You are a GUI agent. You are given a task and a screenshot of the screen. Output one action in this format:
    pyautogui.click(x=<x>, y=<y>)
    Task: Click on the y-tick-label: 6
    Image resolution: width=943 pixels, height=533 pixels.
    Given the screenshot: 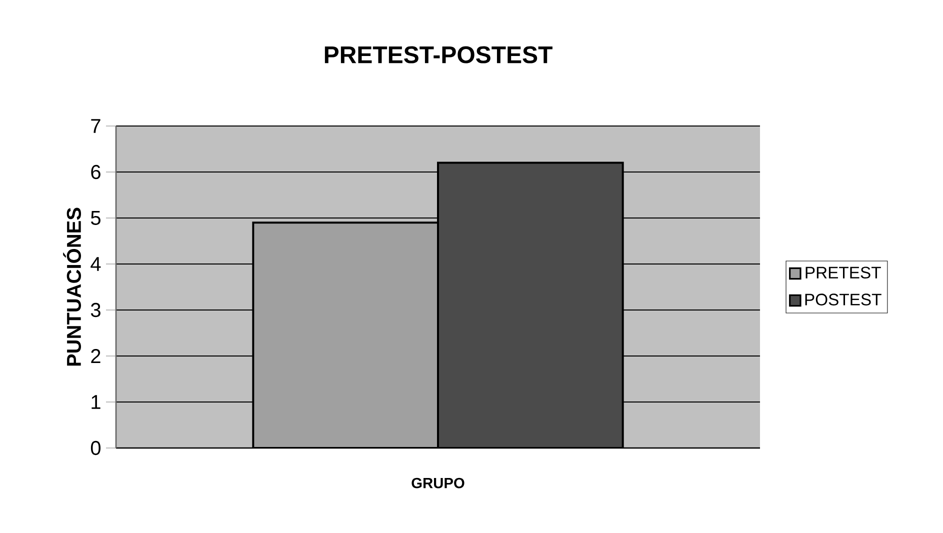 What is the action you would take?
    pyautogui.click(x=95, y=172)
    